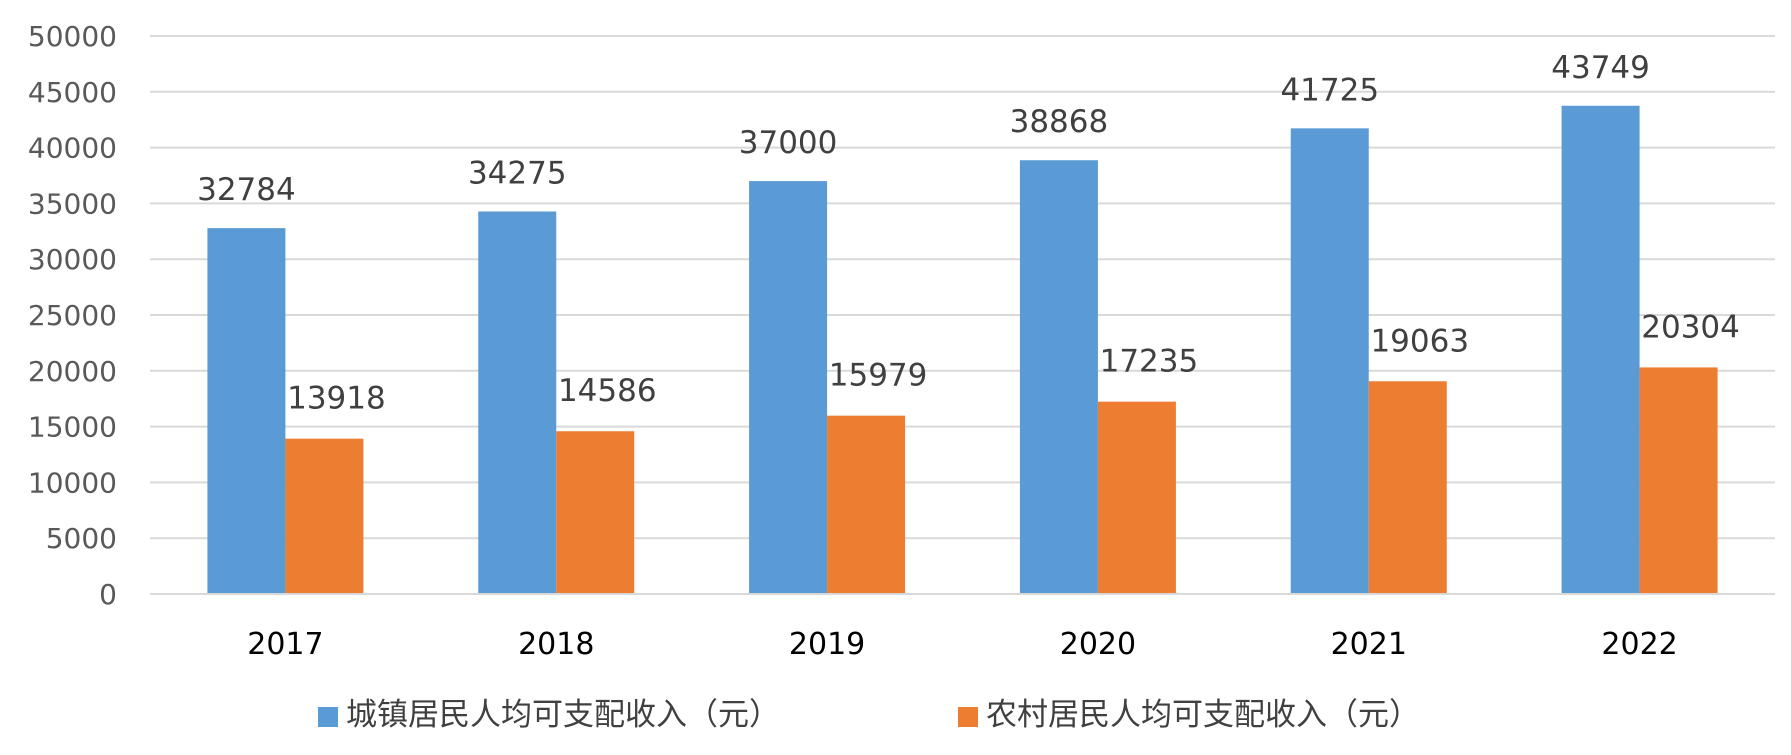  I want to click on data-label-urban-2018: 34275, so click(517, 173).